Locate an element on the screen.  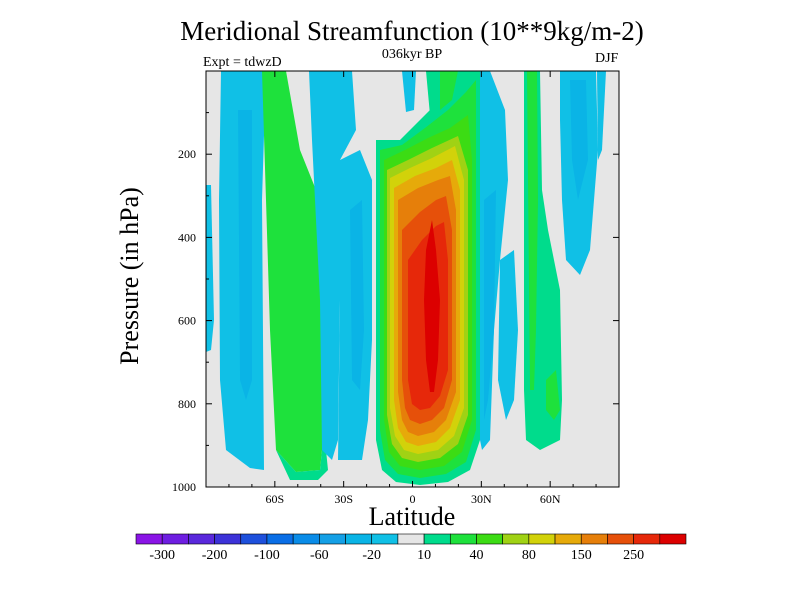
contour-north-edge-neg is located at coordinates (601, 115).